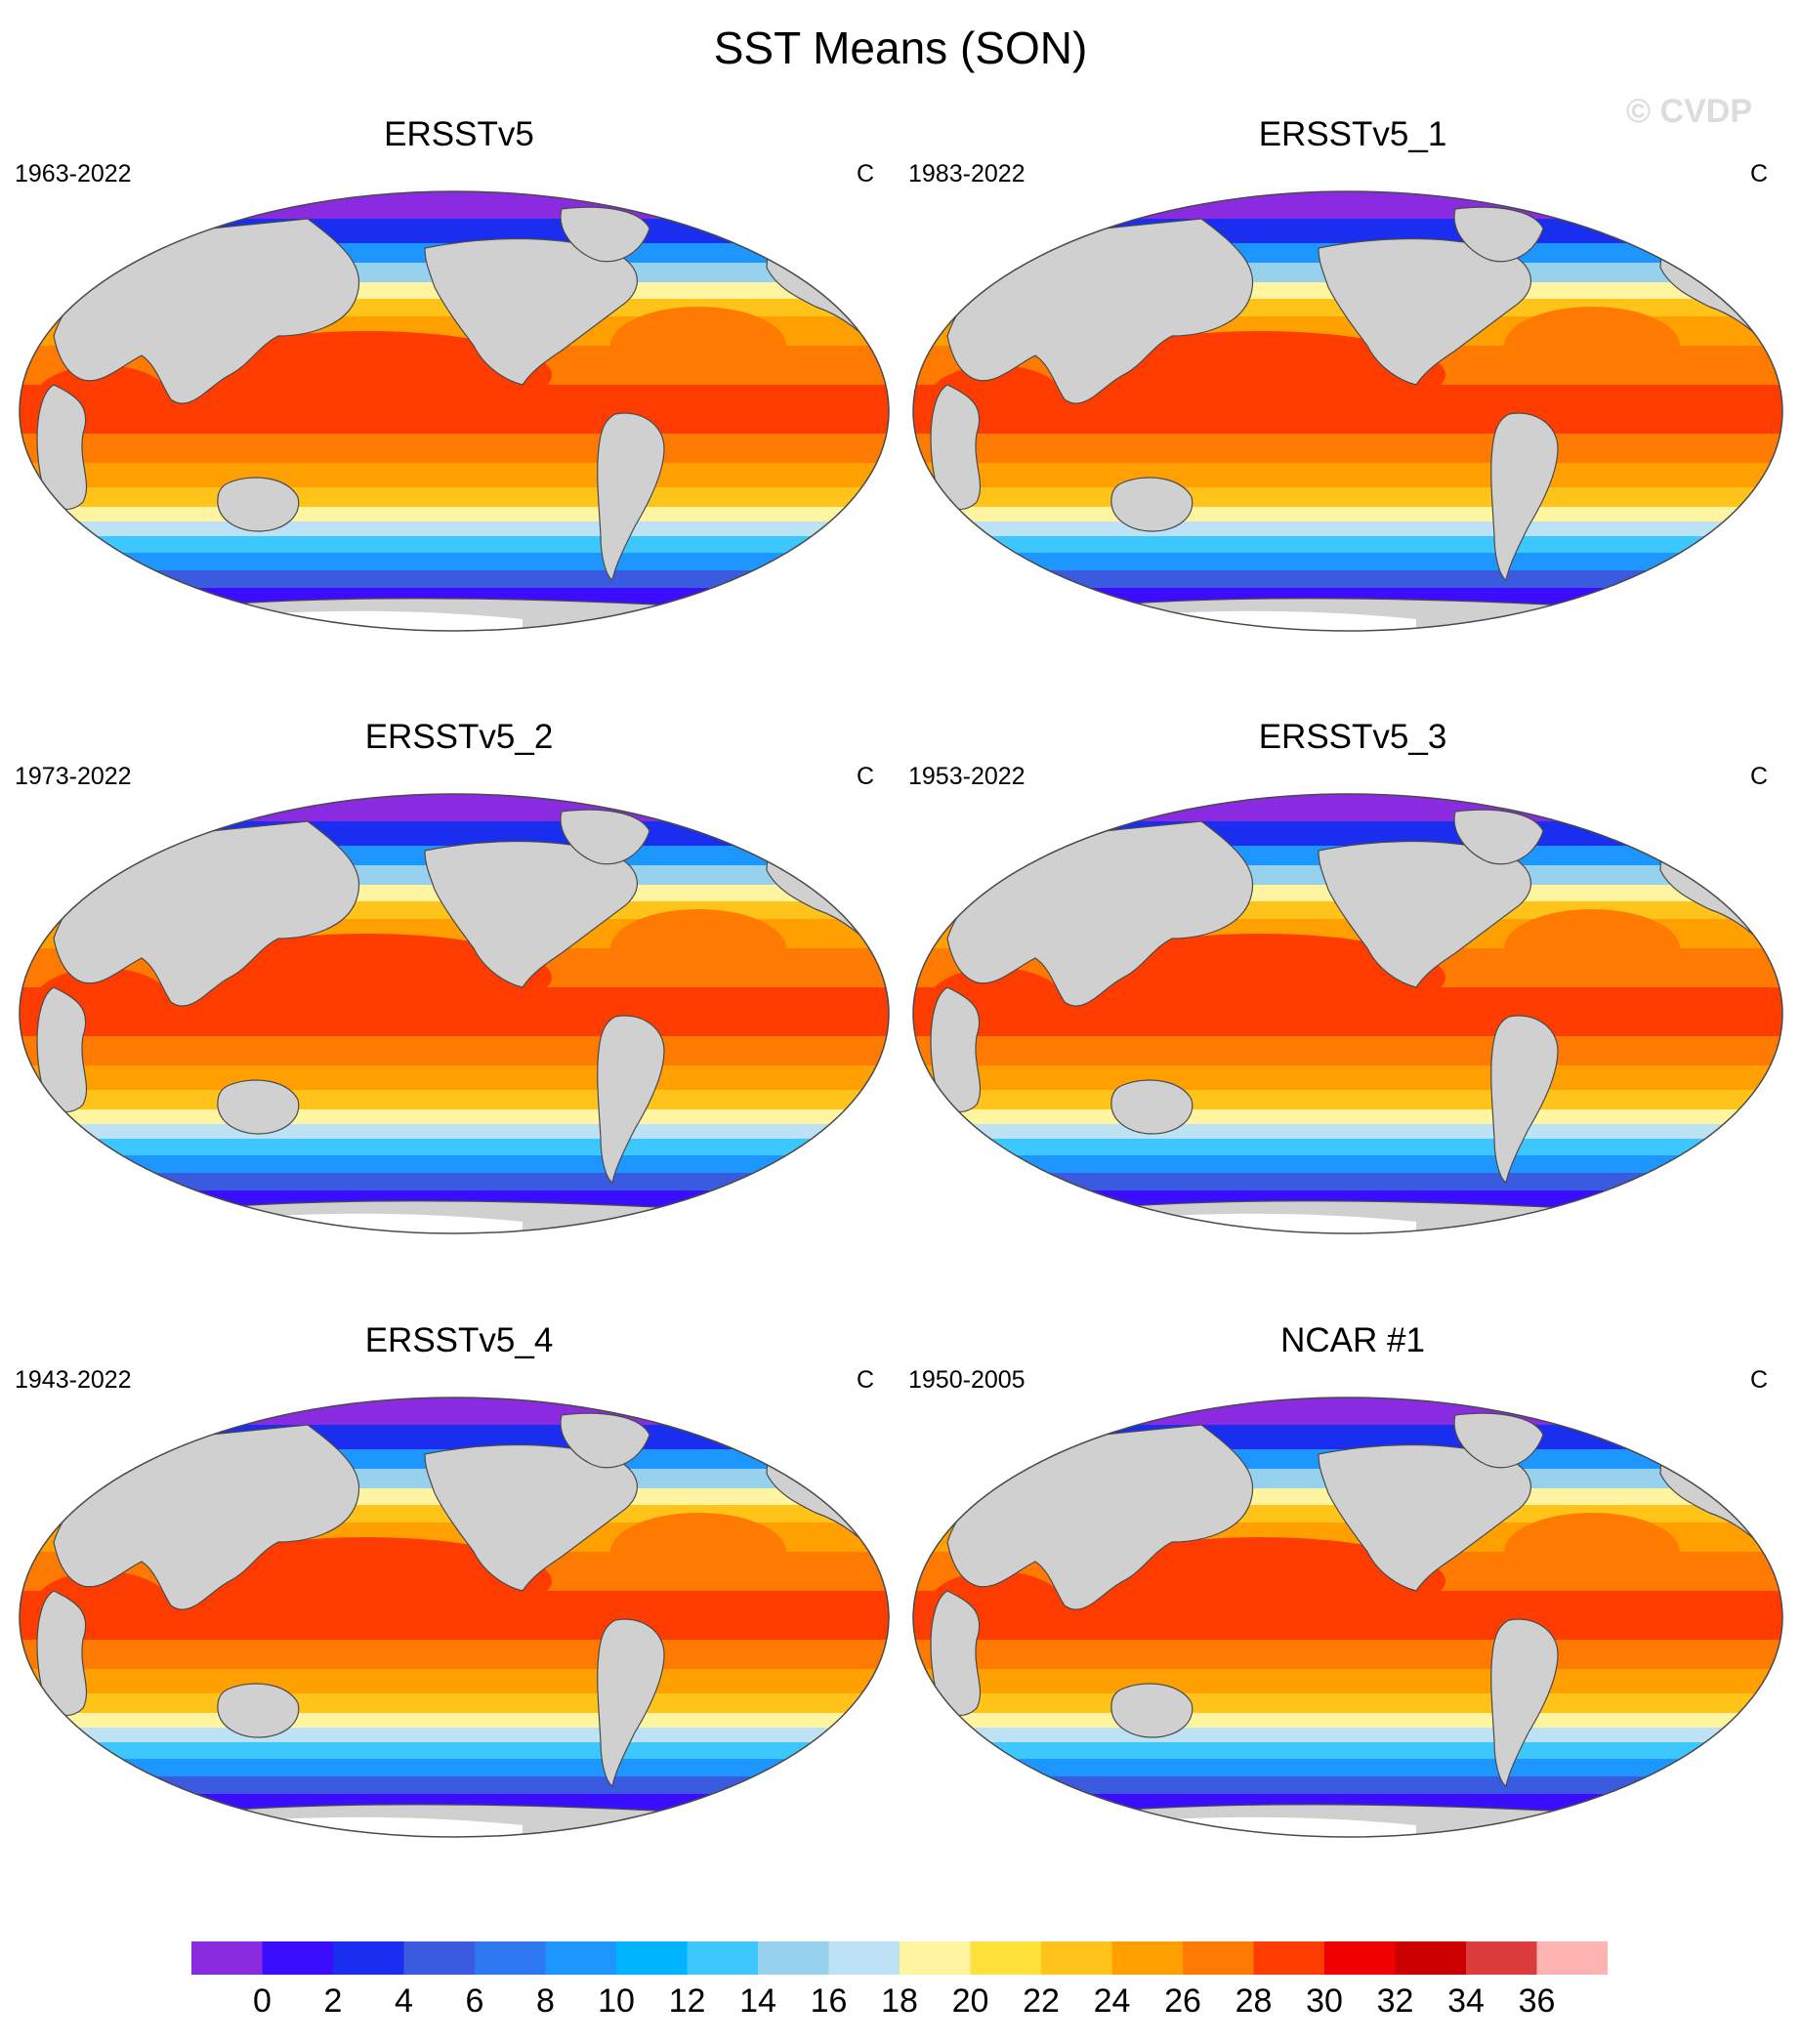 The image size is (1801, 2044). I want to click on colorbar-tick-label: 22, so click(1041, 2001).